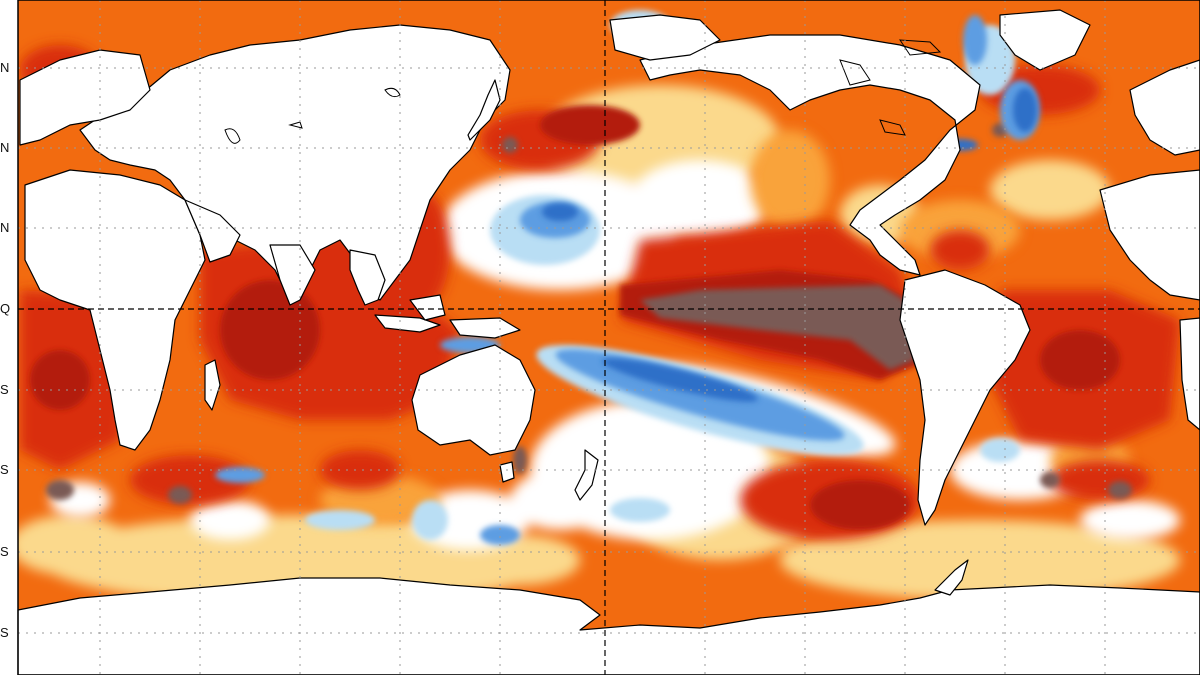 The height and width of the screenshot is (675, 1200). I want to click on africa-landmass, so click(115, 310).